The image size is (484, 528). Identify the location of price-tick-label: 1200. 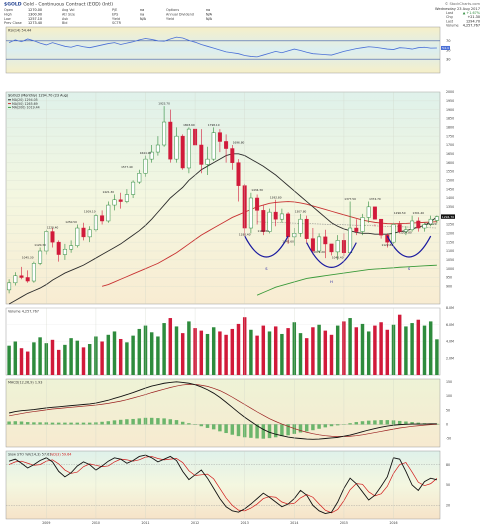
(450, 234).